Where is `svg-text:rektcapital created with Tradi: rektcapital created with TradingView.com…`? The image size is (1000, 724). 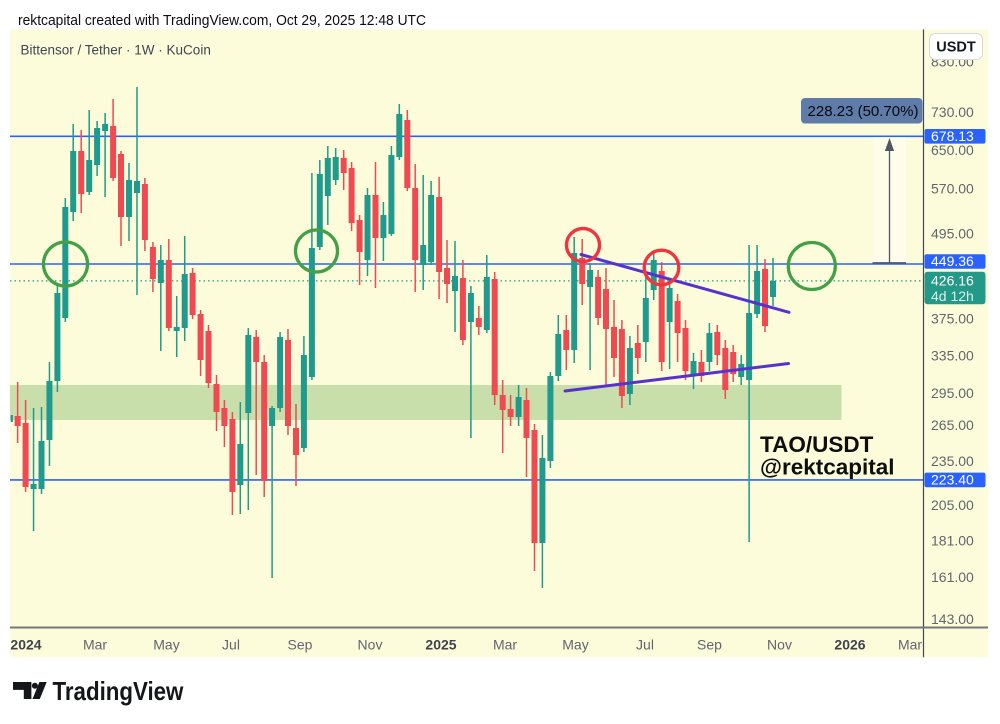
svg-text:rektcapital created with Tradi: rektcapital created with TradingView.com… is located at coordinates (222, 20).